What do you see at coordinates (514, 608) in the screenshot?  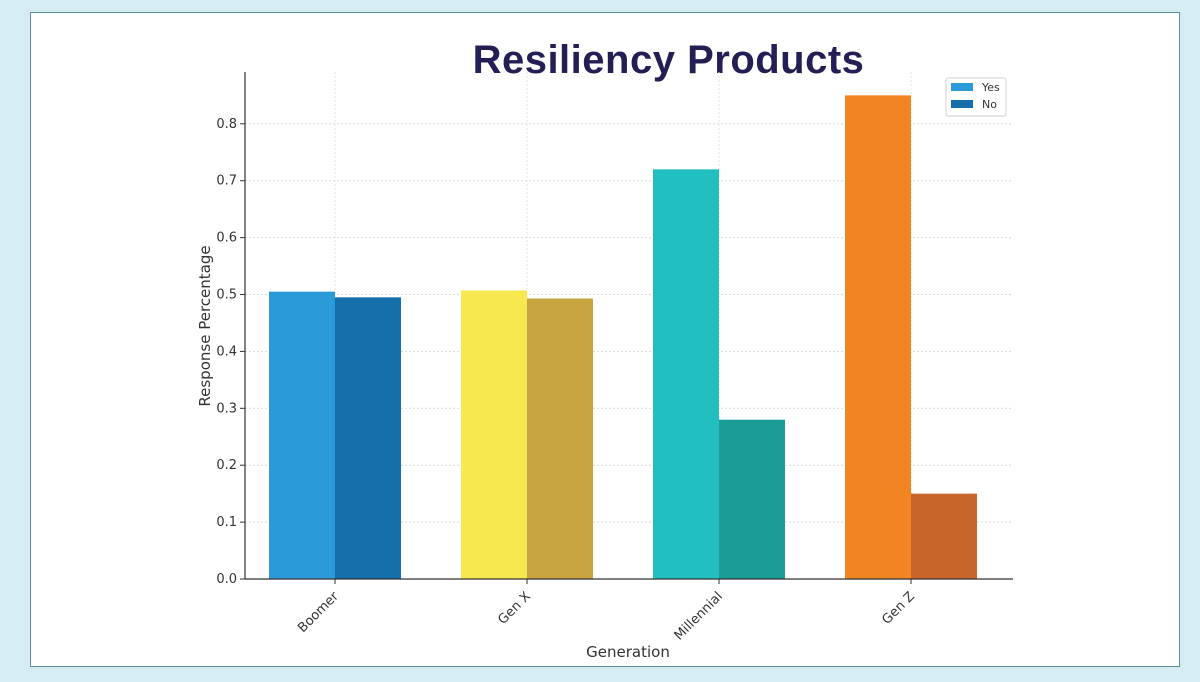 I see `x-tick-label: Gen X` at bounding box center [514, 608].